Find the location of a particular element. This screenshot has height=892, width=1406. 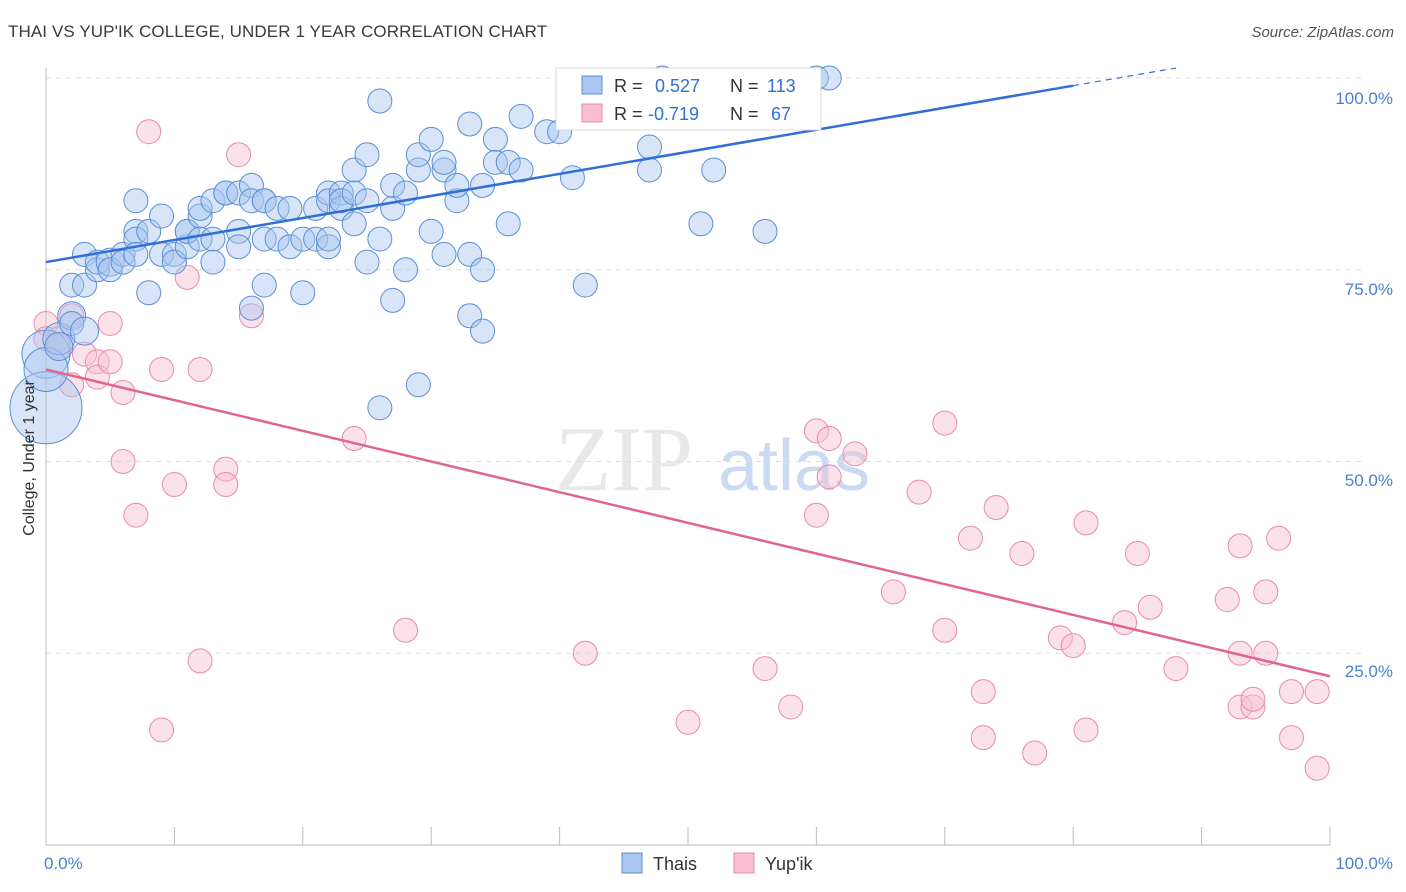

y-tick-label: 25.0% is located at coordinates (1369, 671).